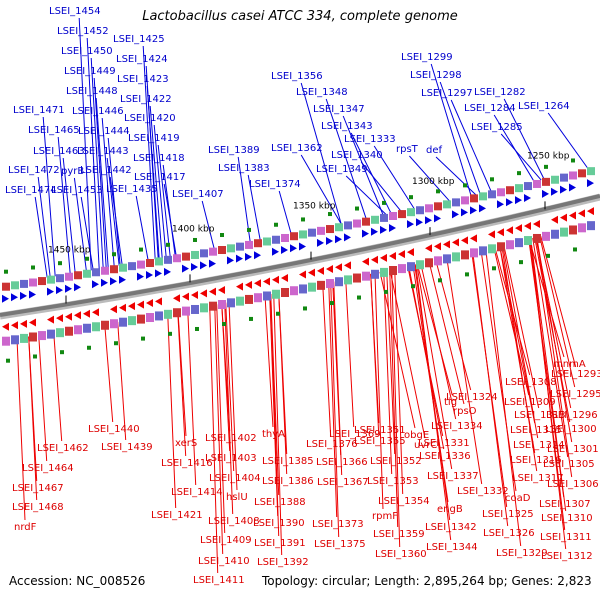 The image size is (600, 600). I want to click on scale-label: 1450 kbp, so click(69, 250).